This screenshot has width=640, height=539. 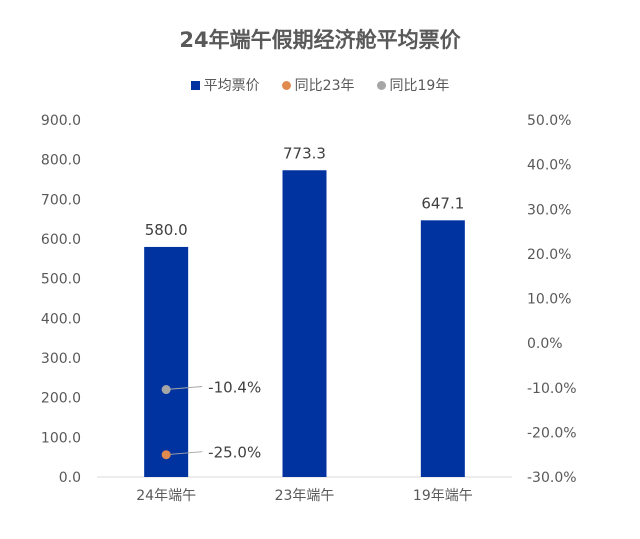 What do you see at coordinates (61, 240) in the screenshot?
I see `y-left-tick-label: 600.0` at bounding box center [61, 240].